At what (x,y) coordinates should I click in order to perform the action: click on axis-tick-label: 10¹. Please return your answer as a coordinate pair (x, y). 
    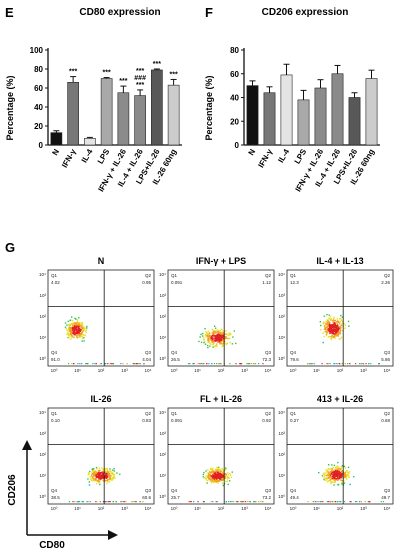
    Looking at the image, I should click on (162, 337).